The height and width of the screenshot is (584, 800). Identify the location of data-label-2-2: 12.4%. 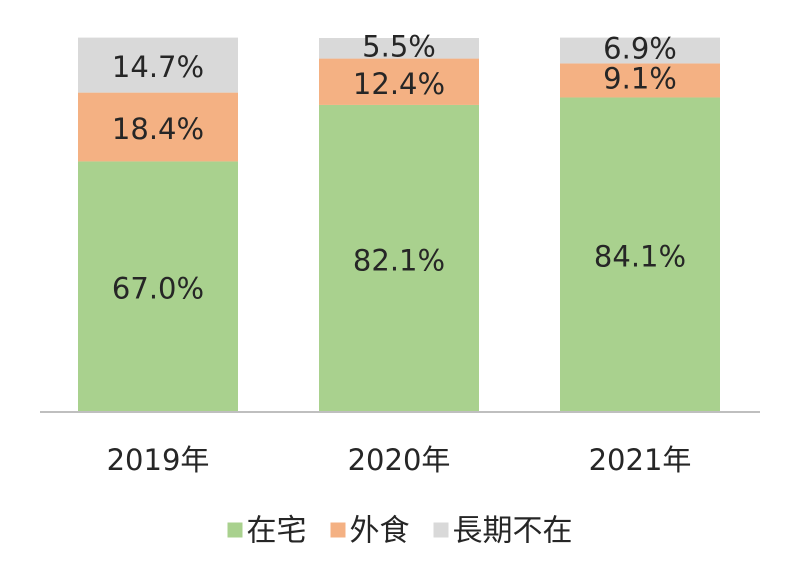
(399, 84).